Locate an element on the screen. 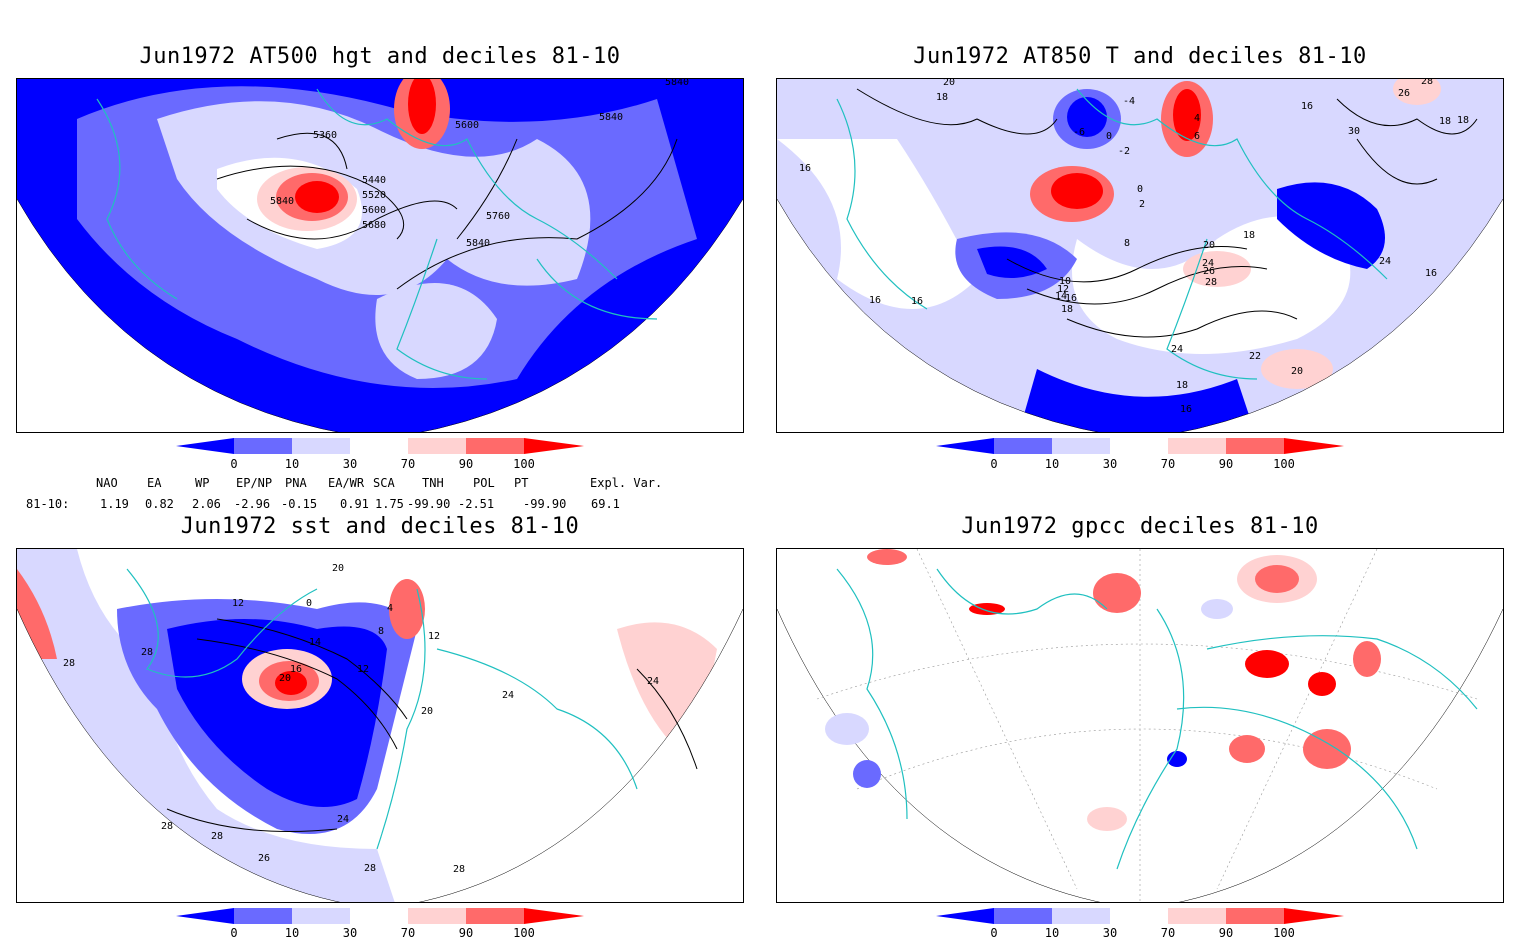  index-value: -99.90 is located at coordinates (545, 504).